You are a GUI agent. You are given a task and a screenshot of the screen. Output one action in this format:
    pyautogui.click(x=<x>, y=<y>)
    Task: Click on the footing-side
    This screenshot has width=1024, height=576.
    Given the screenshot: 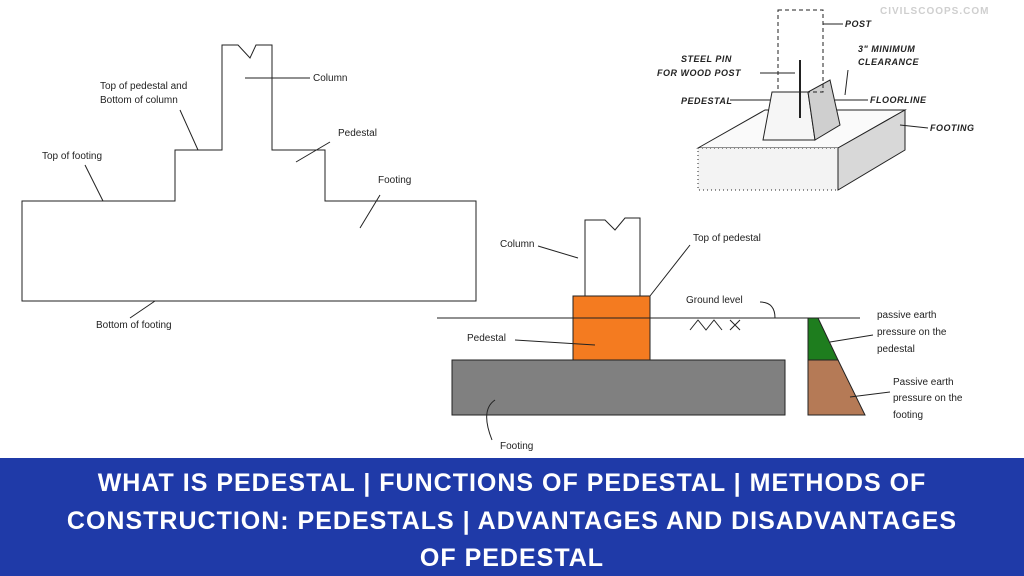 What is the action you would take?
    pyautogui.click(x=871, y=150)
    